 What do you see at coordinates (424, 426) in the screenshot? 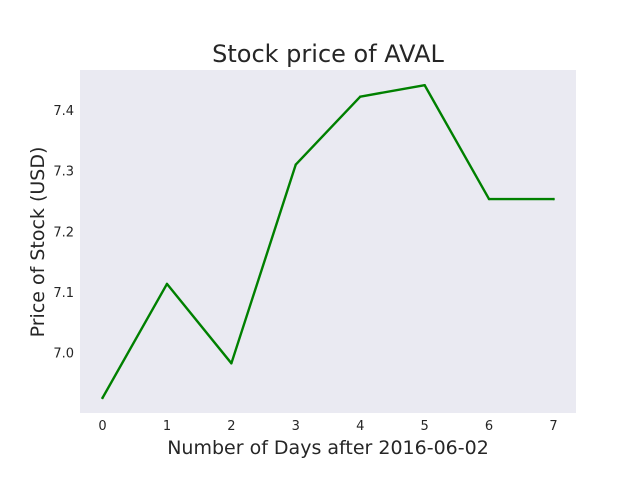
I see `x-tick-label: 5` at bounding box center [424, 426].